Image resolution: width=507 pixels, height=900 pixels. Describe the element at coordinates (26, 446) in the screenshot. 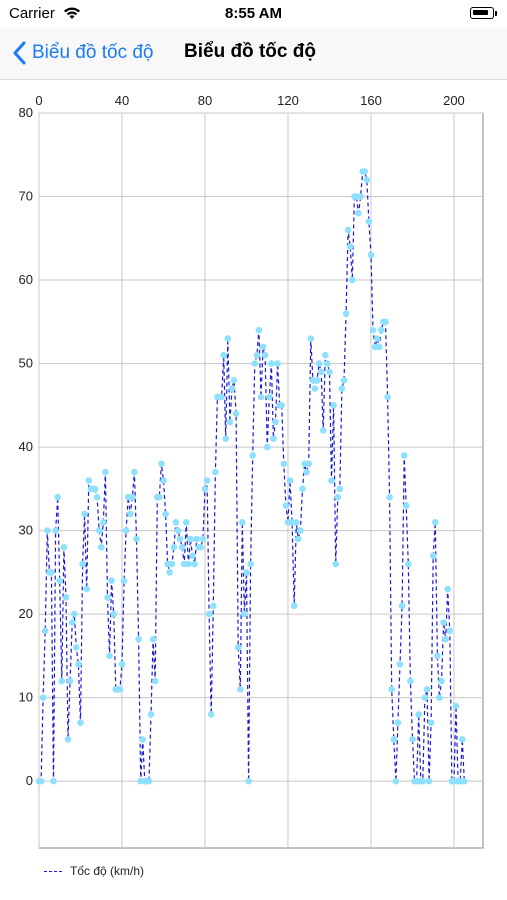

I see `y-tick-label: 40` at that location.